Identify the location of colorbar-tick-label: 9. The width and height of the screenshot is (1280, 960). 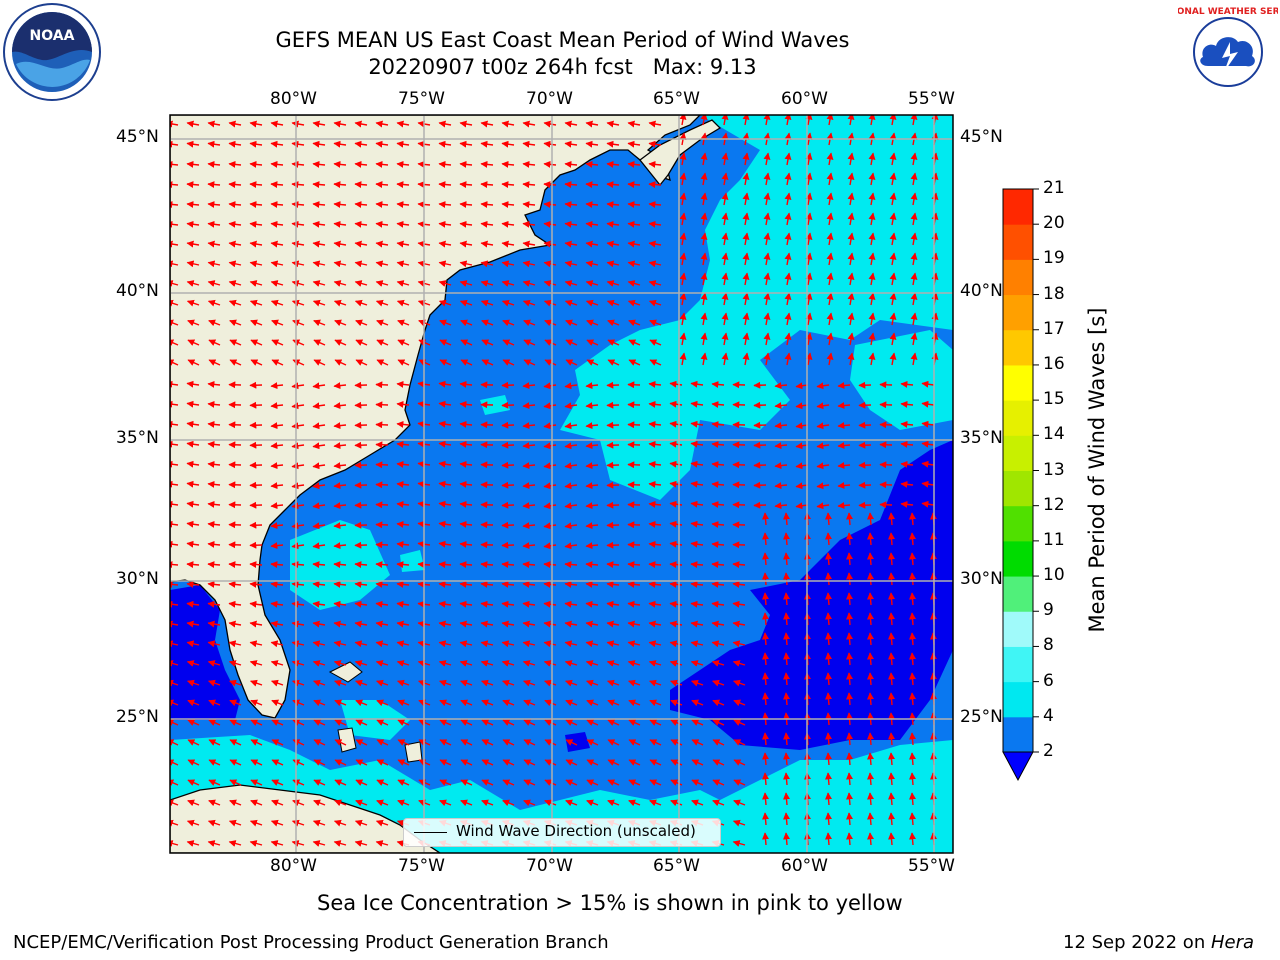
(1048, 610).